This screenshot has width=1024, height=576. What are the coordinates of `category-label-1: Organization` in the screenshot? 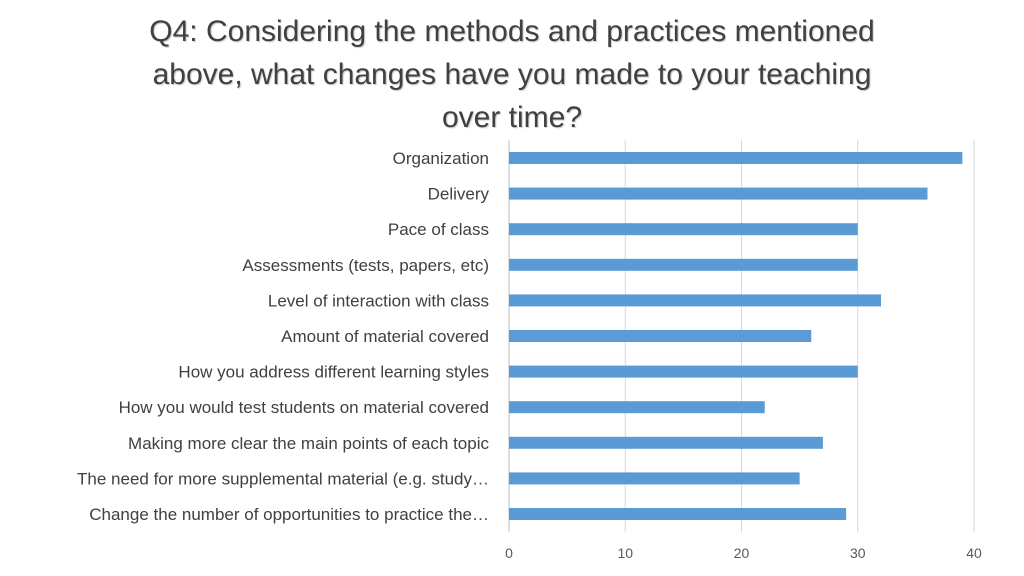 It's located at (441, 158).